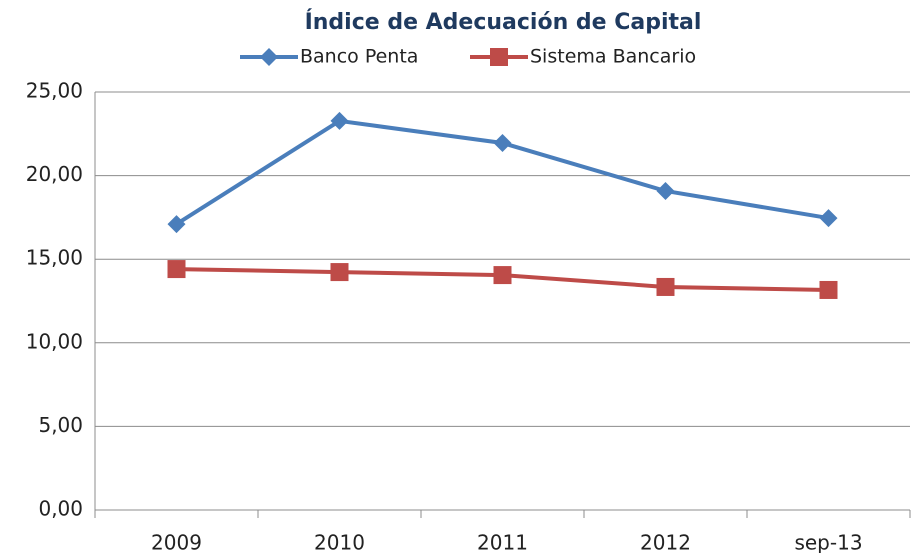 This screenshot has width=912, height=553. I want to click on x-tick-label: 2012, so click(665, 542).